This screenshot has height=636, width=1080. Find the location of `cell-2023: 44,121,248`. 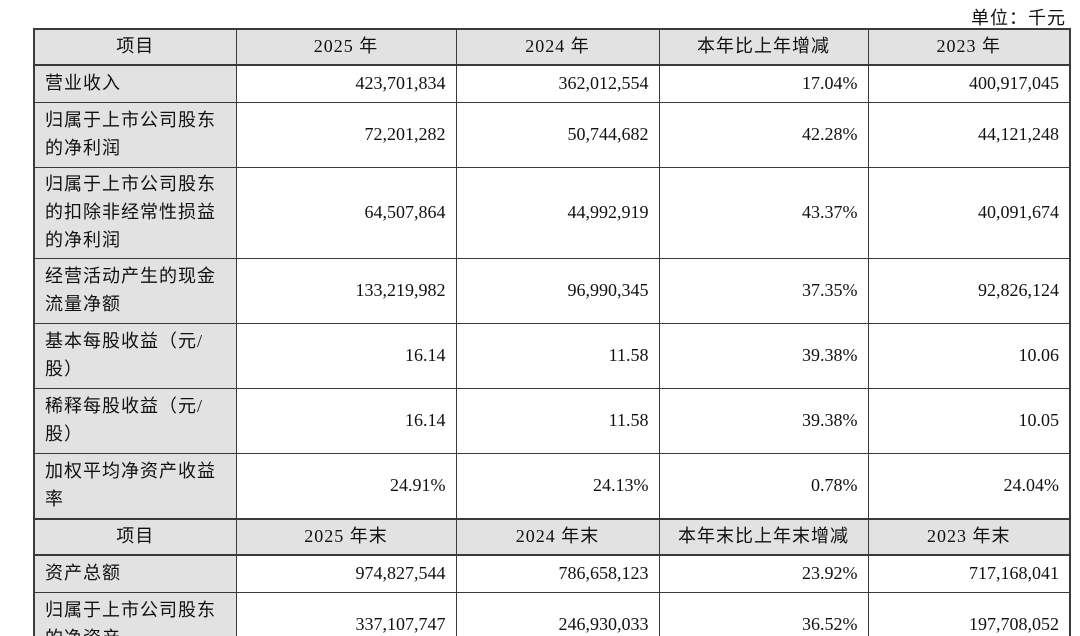

cell-2023: 44,121,248 is located at coordinates (969, 135).